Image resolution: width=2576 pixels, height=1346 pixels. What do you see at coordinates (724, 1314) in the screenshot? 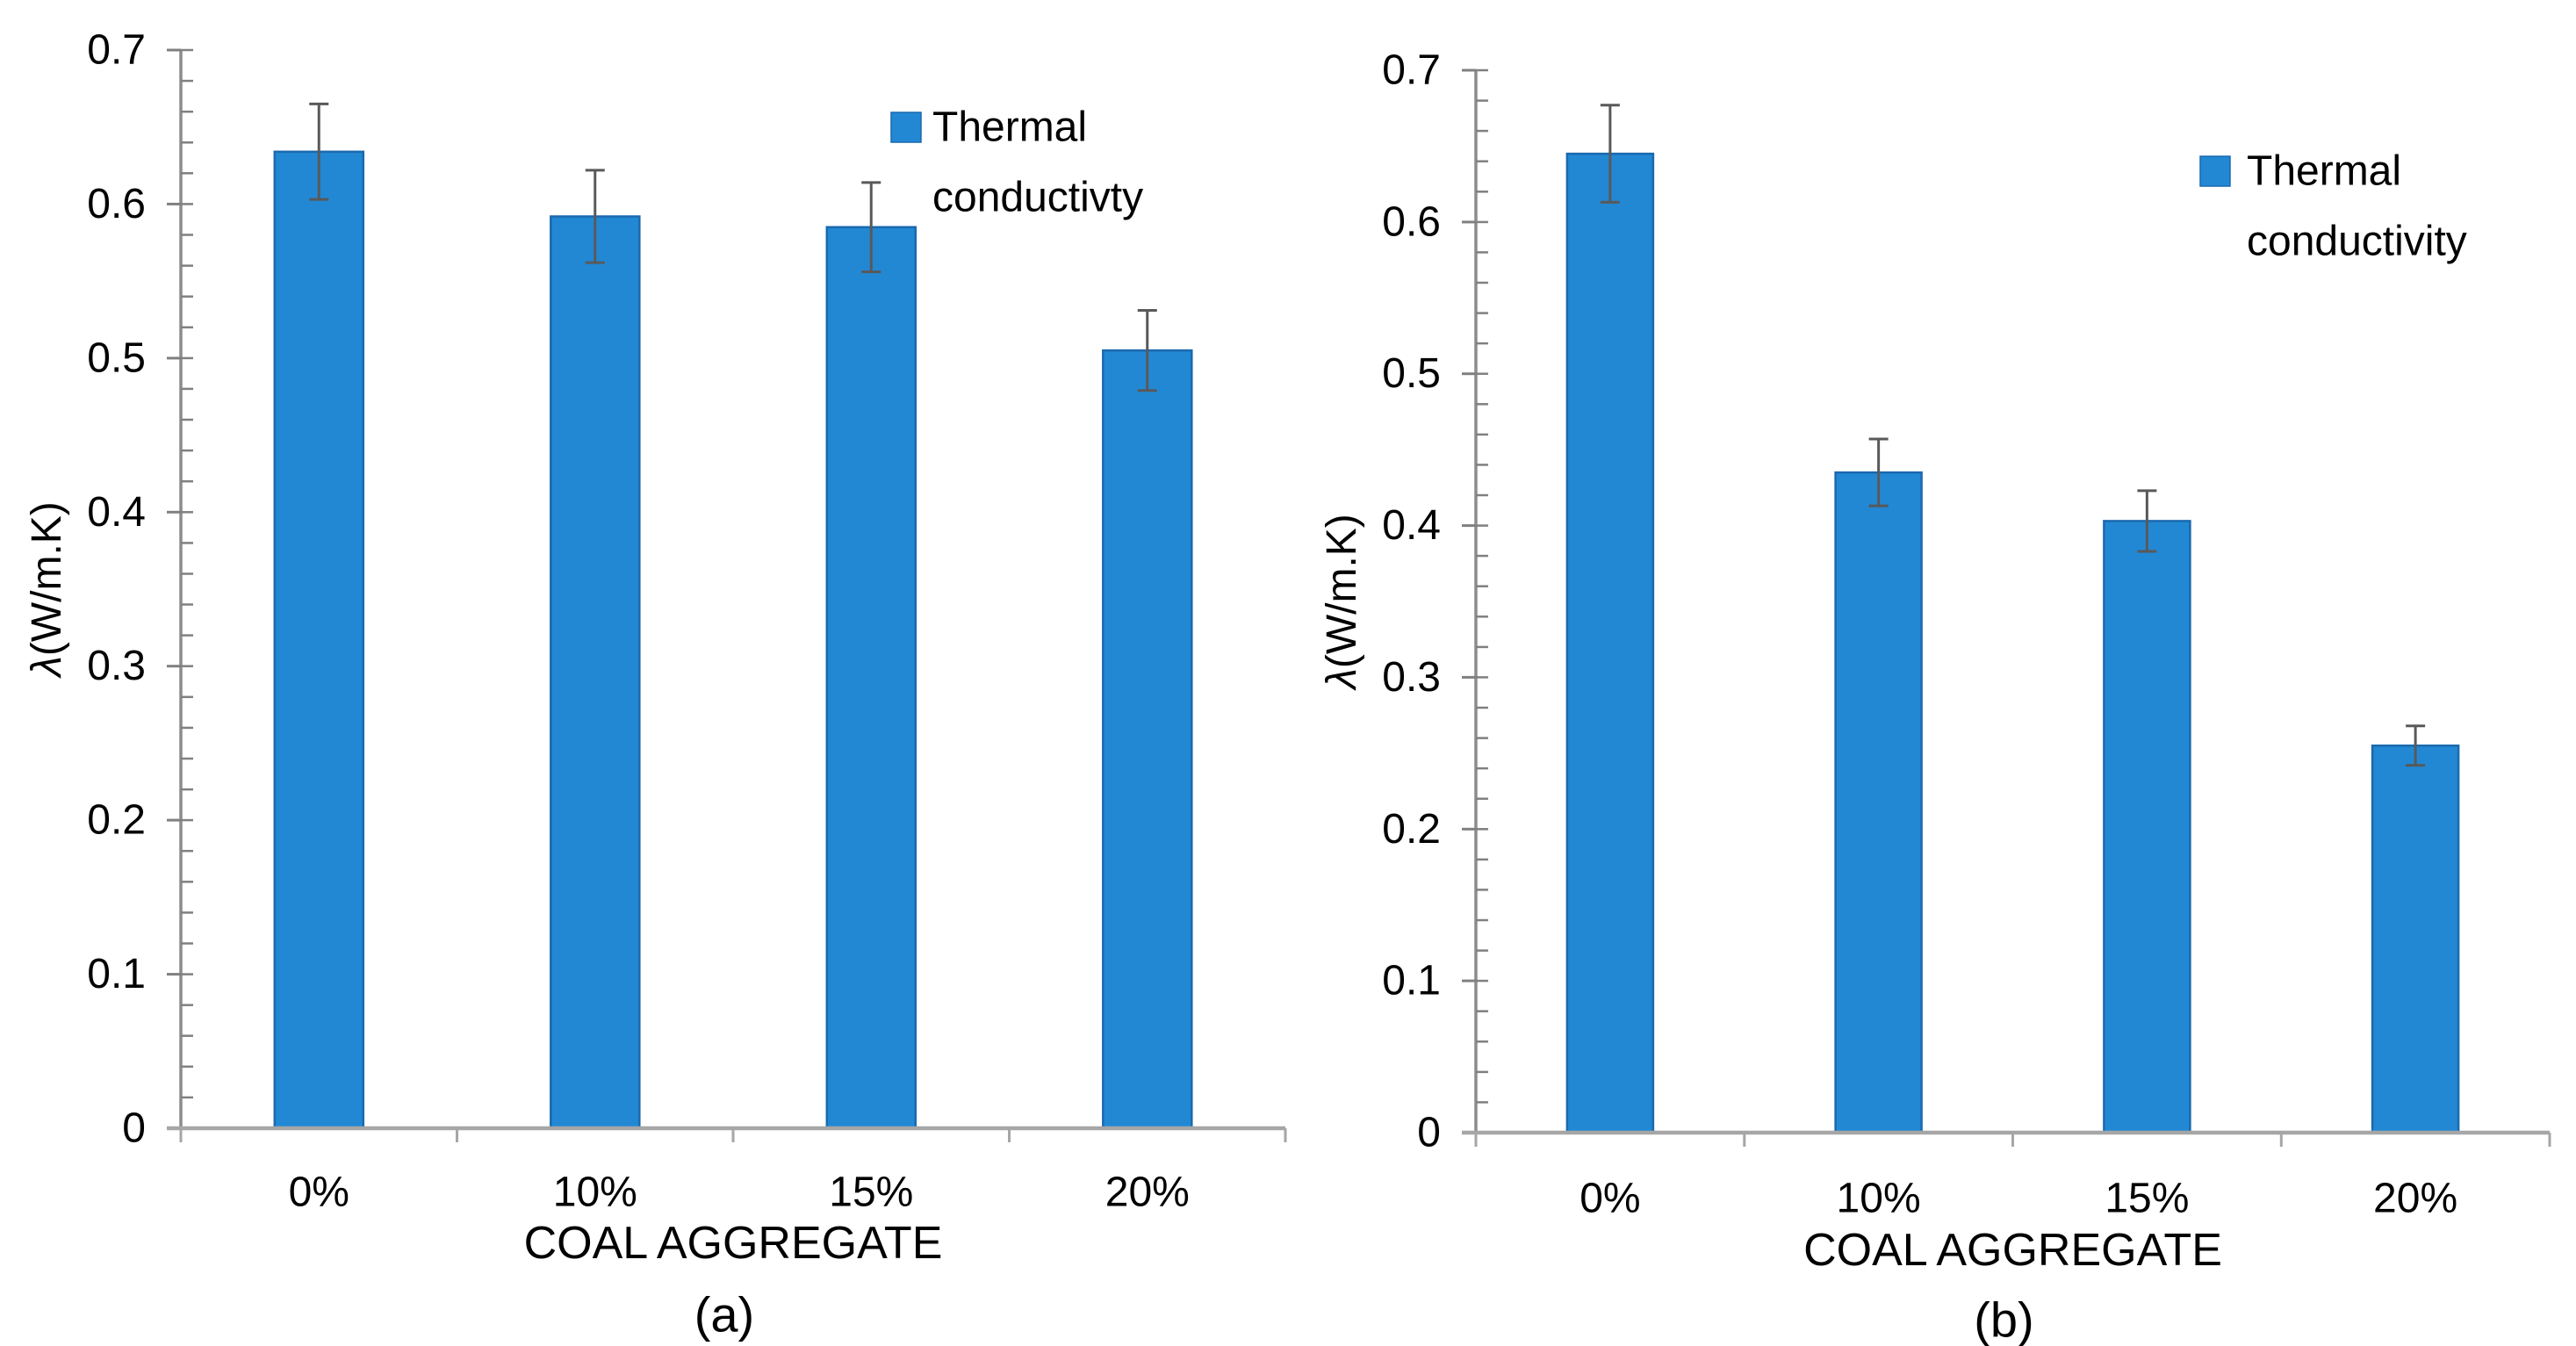
I see `panel-caption: (a)` at bounding box center [724, 1314].